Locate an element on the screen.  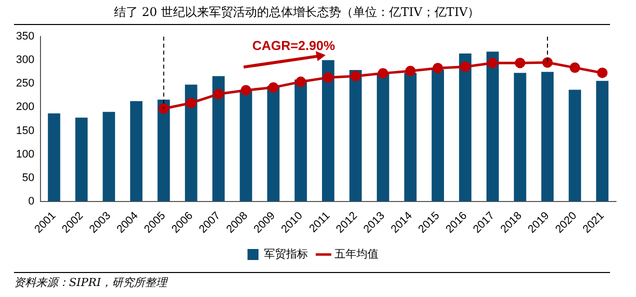
y-tick-label: 100 is located at coordinates (25, 154).